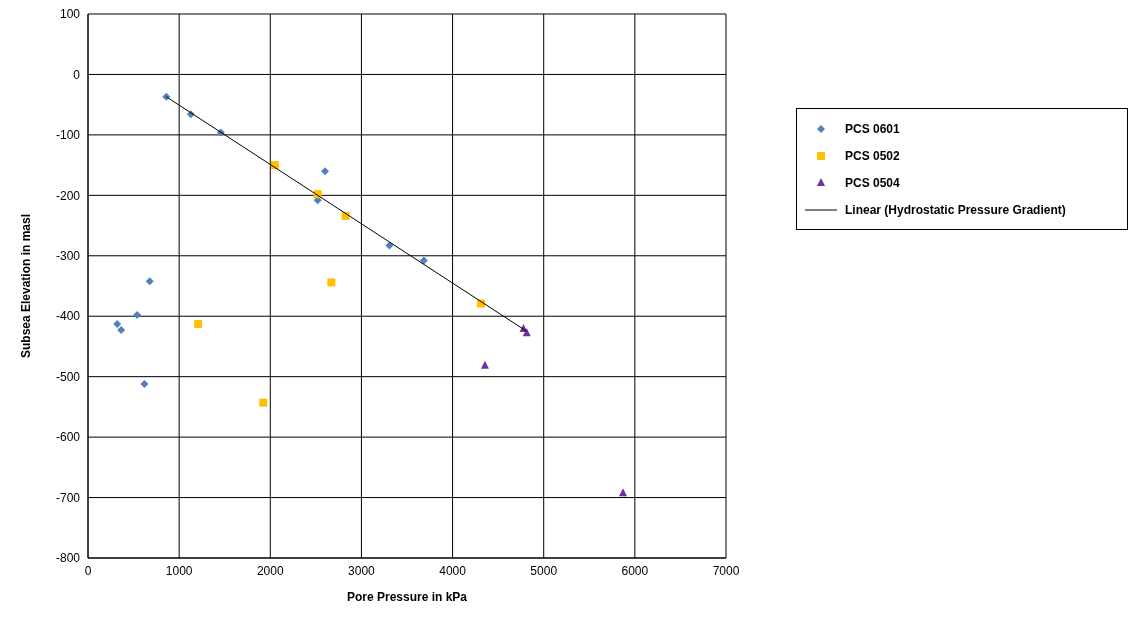 The height and width of the screenshot is (619, 1129). I want to click on legend-label: Linear (Hydrostatic Pressure Gradient), so click(955, 209).